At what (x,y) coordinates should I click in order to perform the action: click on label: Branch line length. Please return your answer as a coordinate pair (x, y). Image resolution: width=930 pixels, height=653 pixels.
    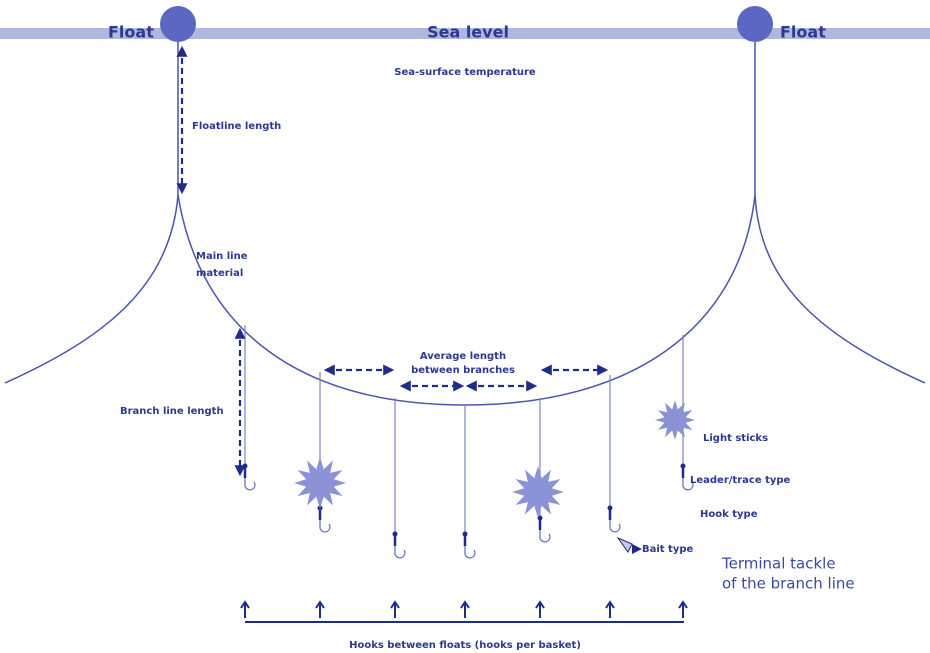
    Looking at the image, I should click on (172, 411).